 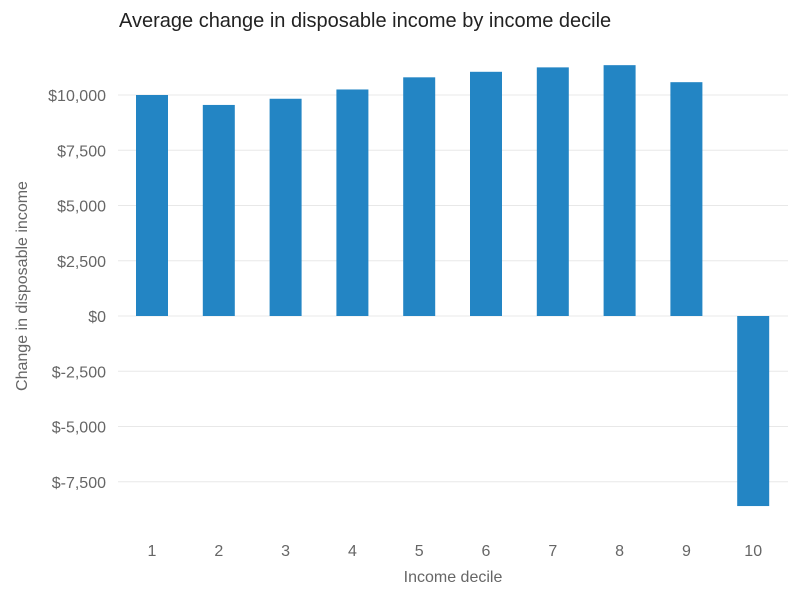 What do you see at coordinates (619, 551) in the screenshot?
I see `x-tick-label: 8` at bounding box center [619, 551].